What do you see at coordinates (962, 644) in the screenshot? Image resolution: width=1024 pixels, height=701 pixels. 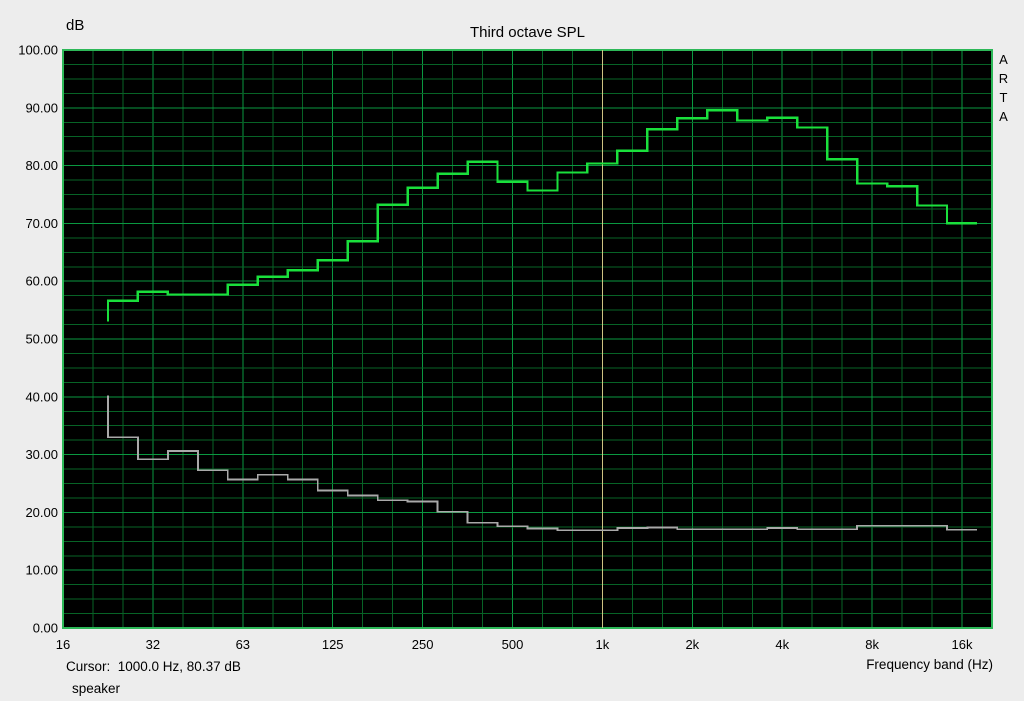 I see `x-tick-label: 16k` at bounding box center [962, 644].